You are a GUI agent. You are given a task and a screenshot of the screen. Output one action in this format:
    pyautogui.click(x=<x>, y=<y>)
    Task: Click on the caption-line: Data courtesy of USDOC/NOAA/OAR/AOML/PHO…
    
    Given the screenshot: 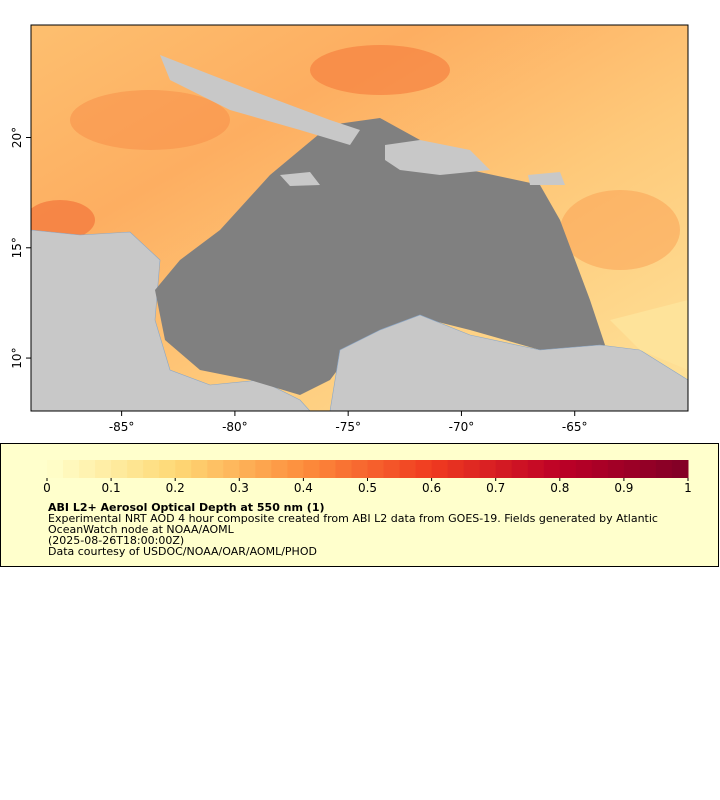 What is the action you would take?
    pyautogui.click(x=182, y=551)
    